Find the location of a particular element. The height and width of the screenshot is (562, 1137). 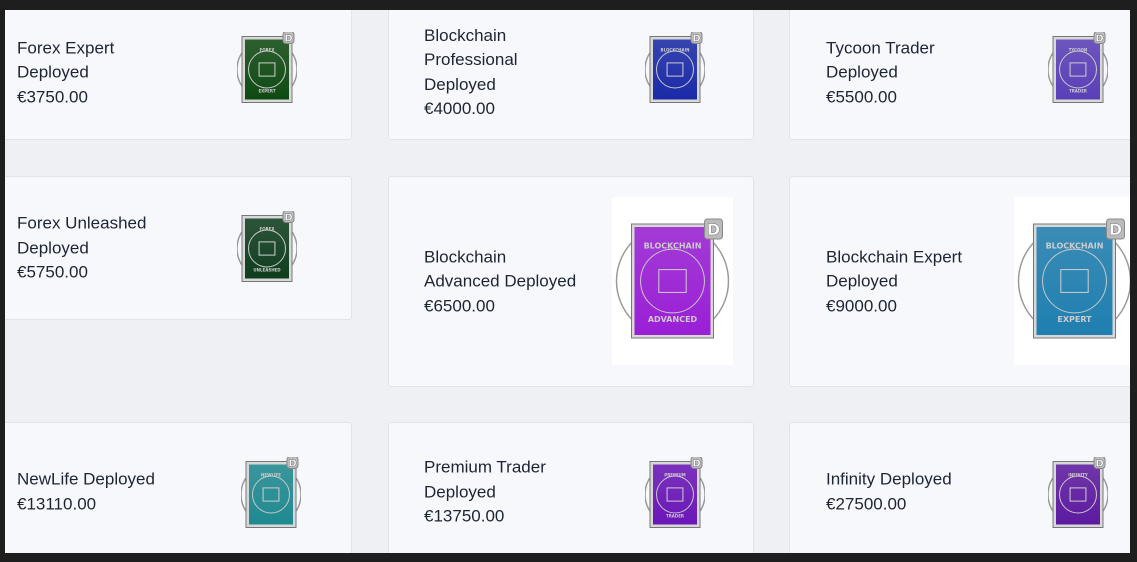

product-price: €13750.00 is located at coordinates (464, 516).